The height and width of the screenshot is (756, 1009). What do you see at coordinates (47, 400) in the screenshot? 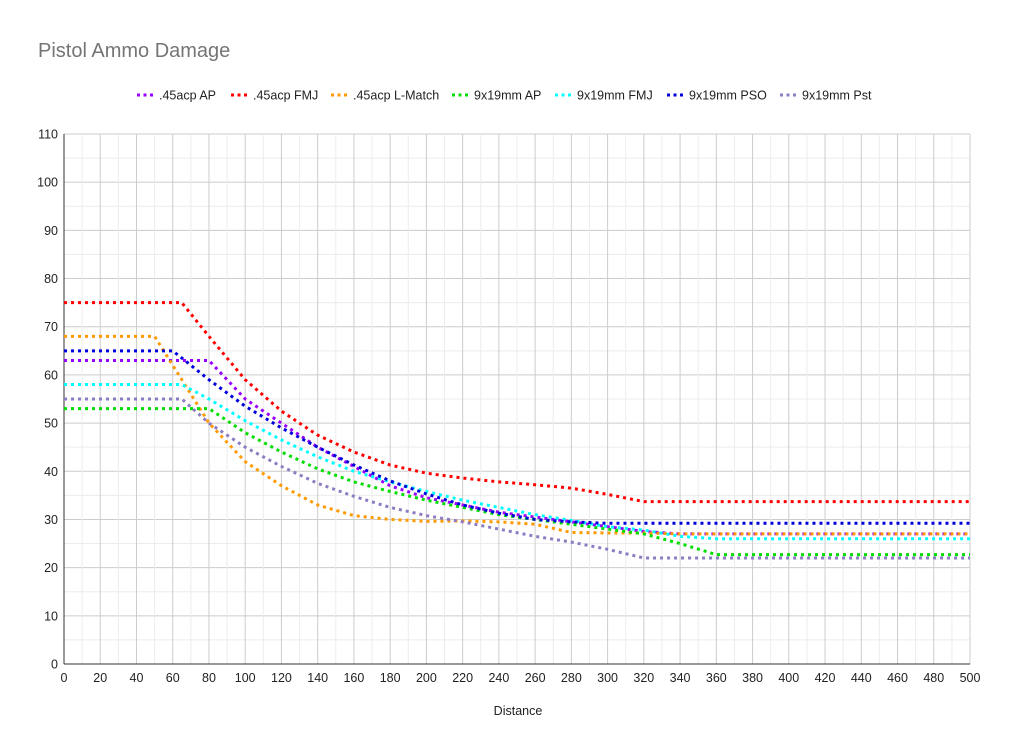
I see `y-axis: 0 10 20 30 40 50 60 70 80 90 100 110` at bounding box center [47, 400].